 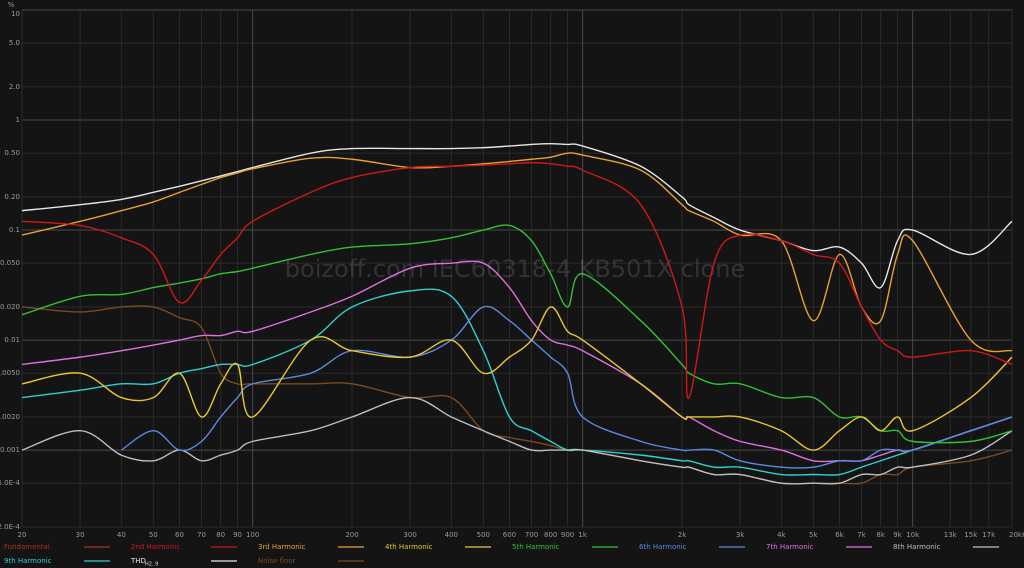 What do you see at coordinates (351, 535) in the screenshot?
I see `x-tick-label: 200` at bounding box center [351, 535].